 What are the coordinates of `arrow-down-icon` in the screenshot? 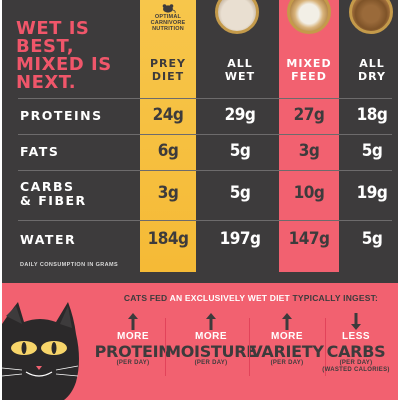 It's located at (356, 321).